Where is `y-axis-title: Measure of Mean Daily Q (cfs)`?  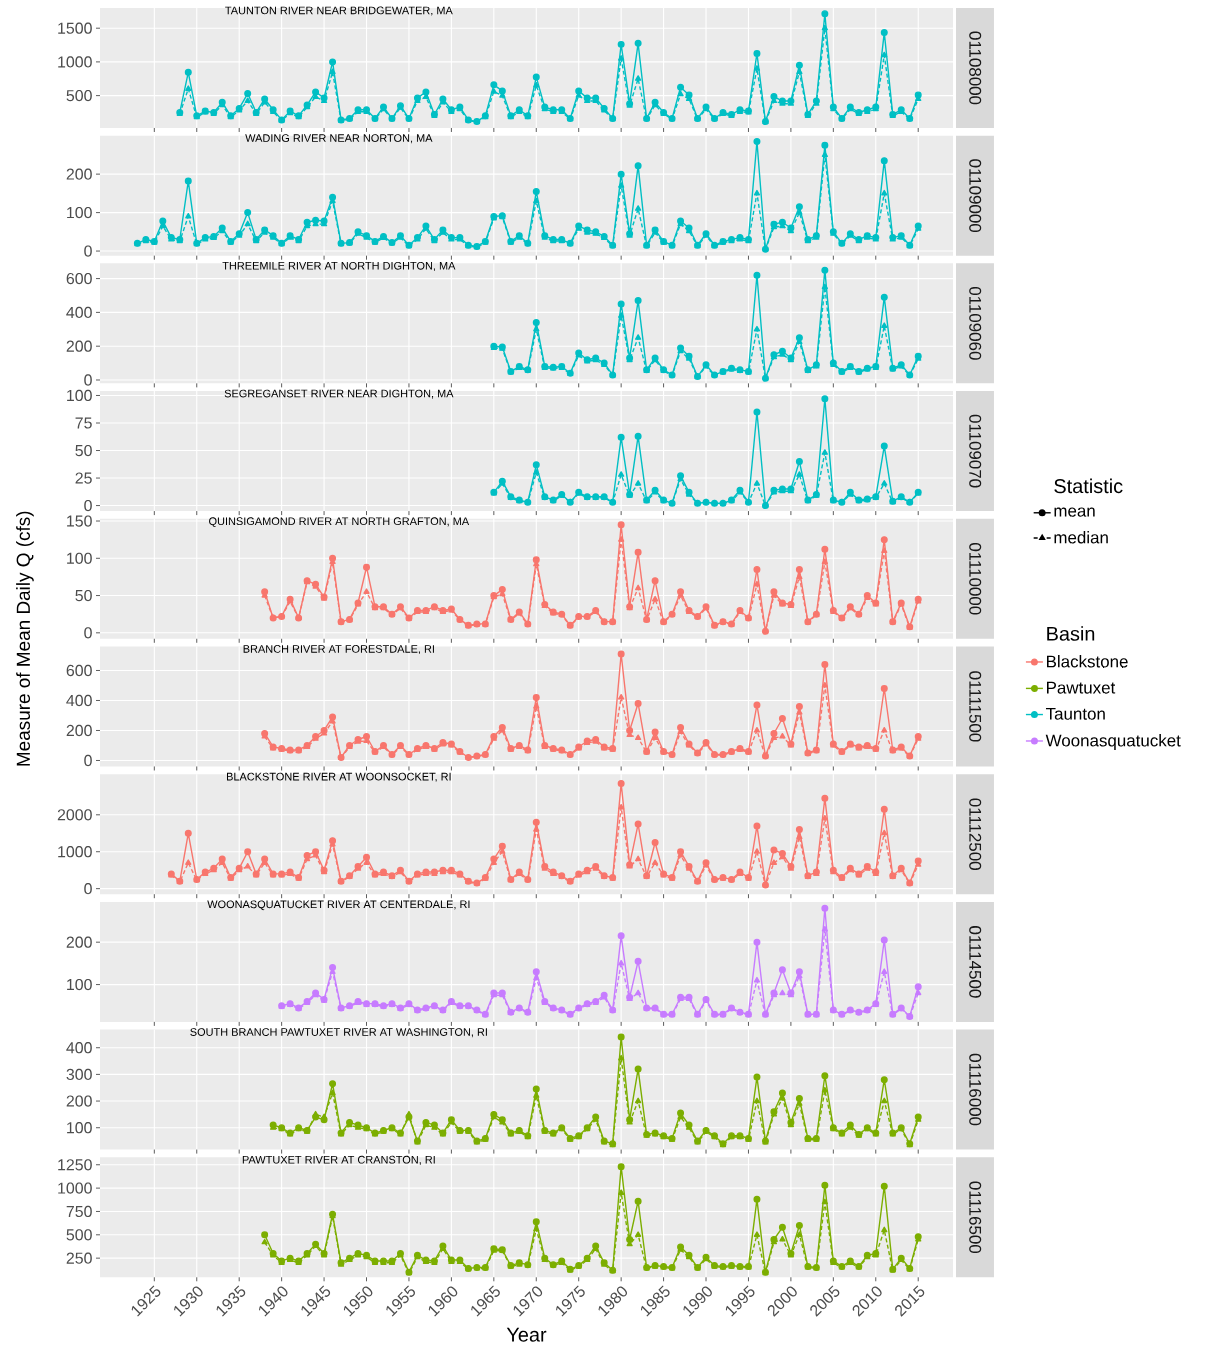 y-axis-title: Measure of Mean Daily Q (cfs) is located at coordinates (25, 638).